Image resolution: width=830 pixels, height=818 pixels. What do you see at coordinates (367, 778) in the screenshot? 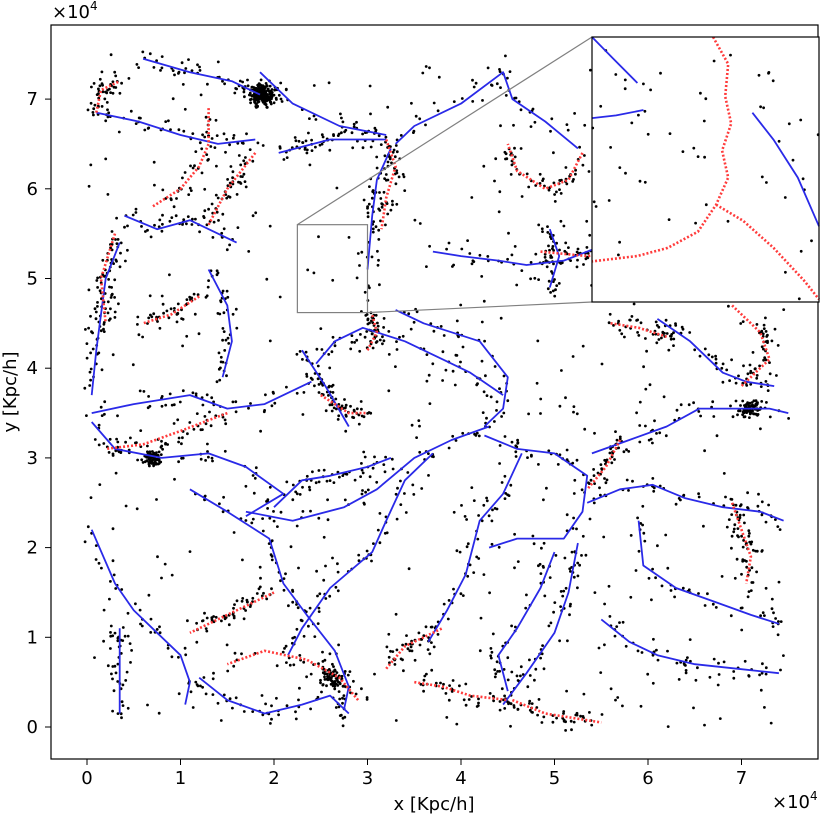
I see `x-tick-label: 3` at bounding box center [367, 778].